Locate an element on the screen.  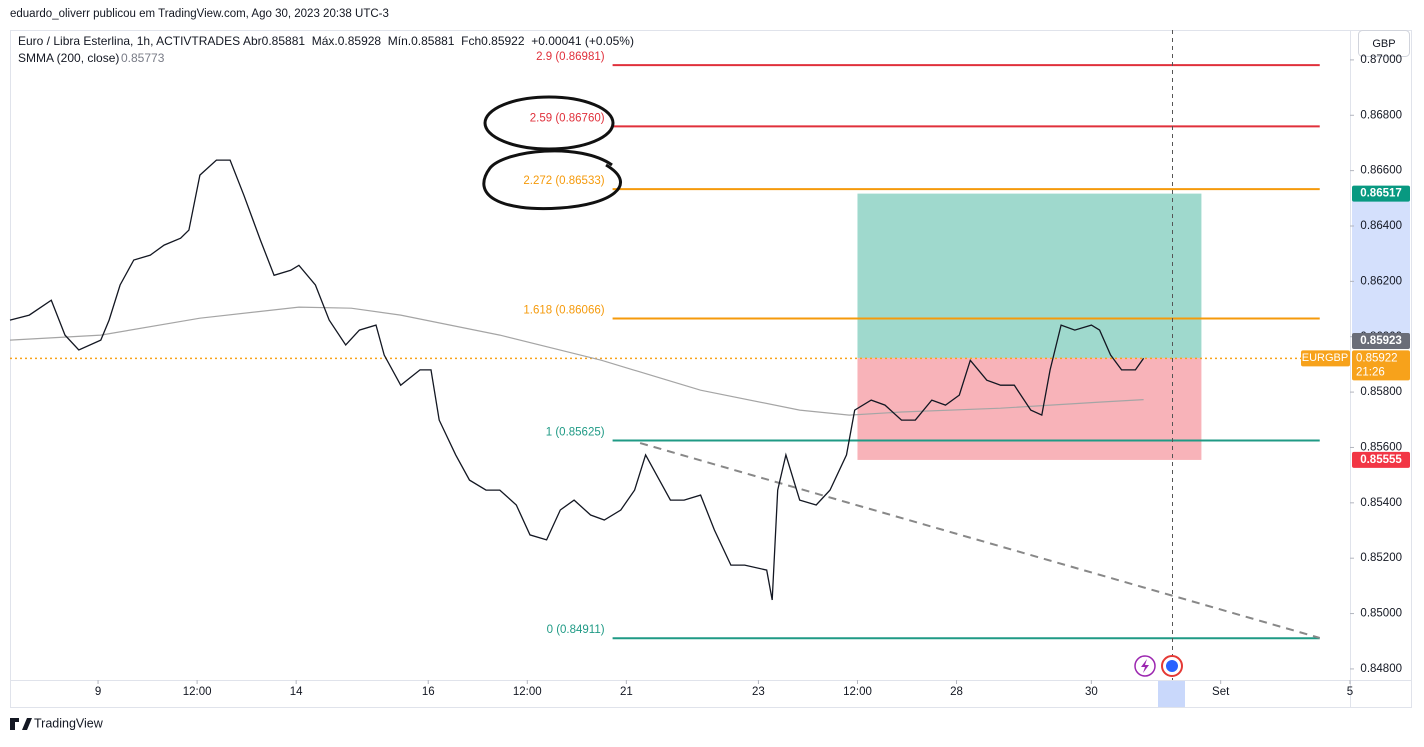
y-tick-label: 0.85800 is located at coordinates (1381, 392).